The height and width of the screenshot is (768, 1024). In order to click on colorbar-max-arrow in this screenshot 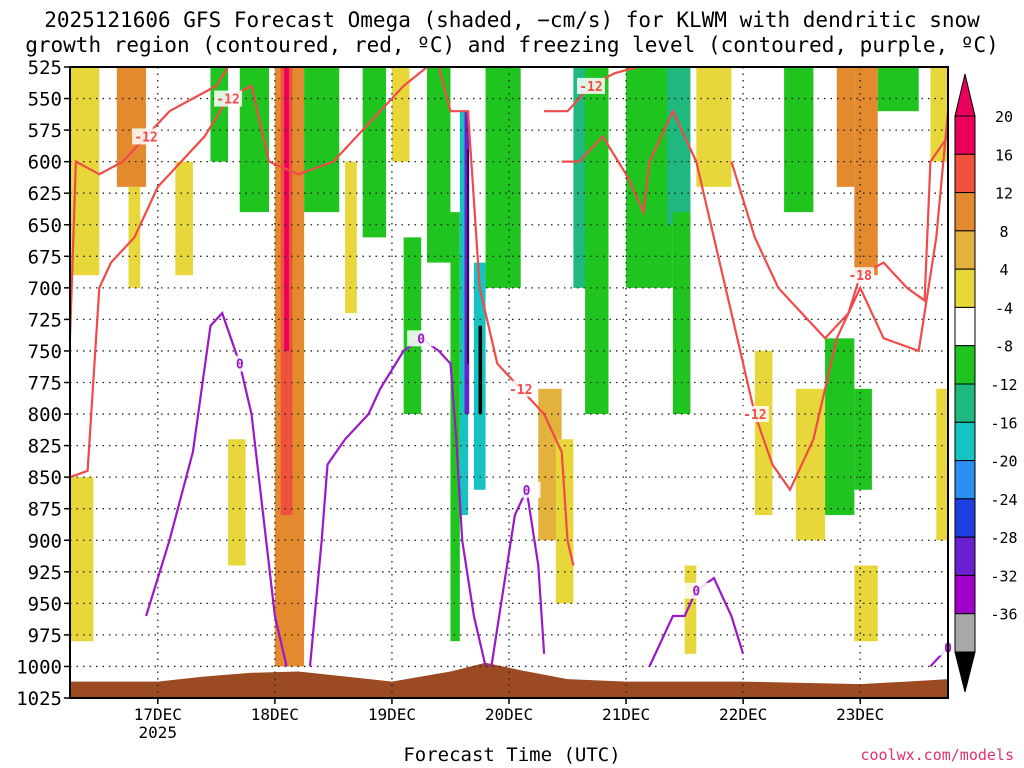, I will do `click(965, 95)`.